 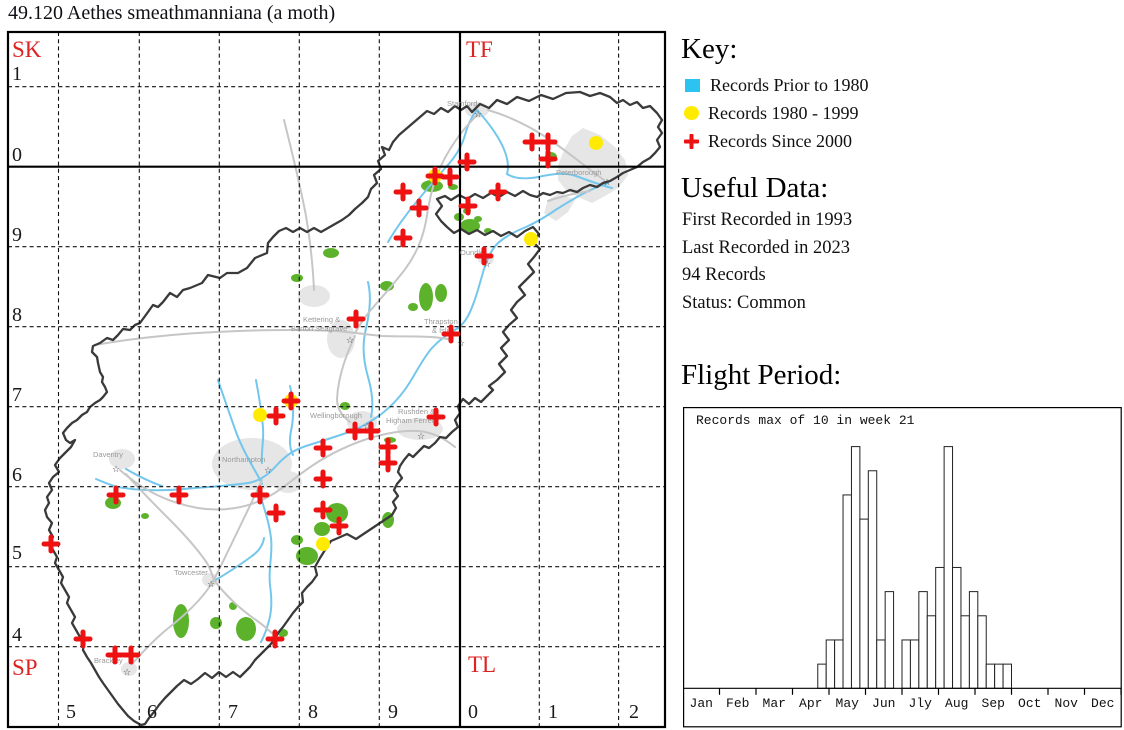 I want to click on town-daventry: Daventry ☆, so click(x=108, y=462).